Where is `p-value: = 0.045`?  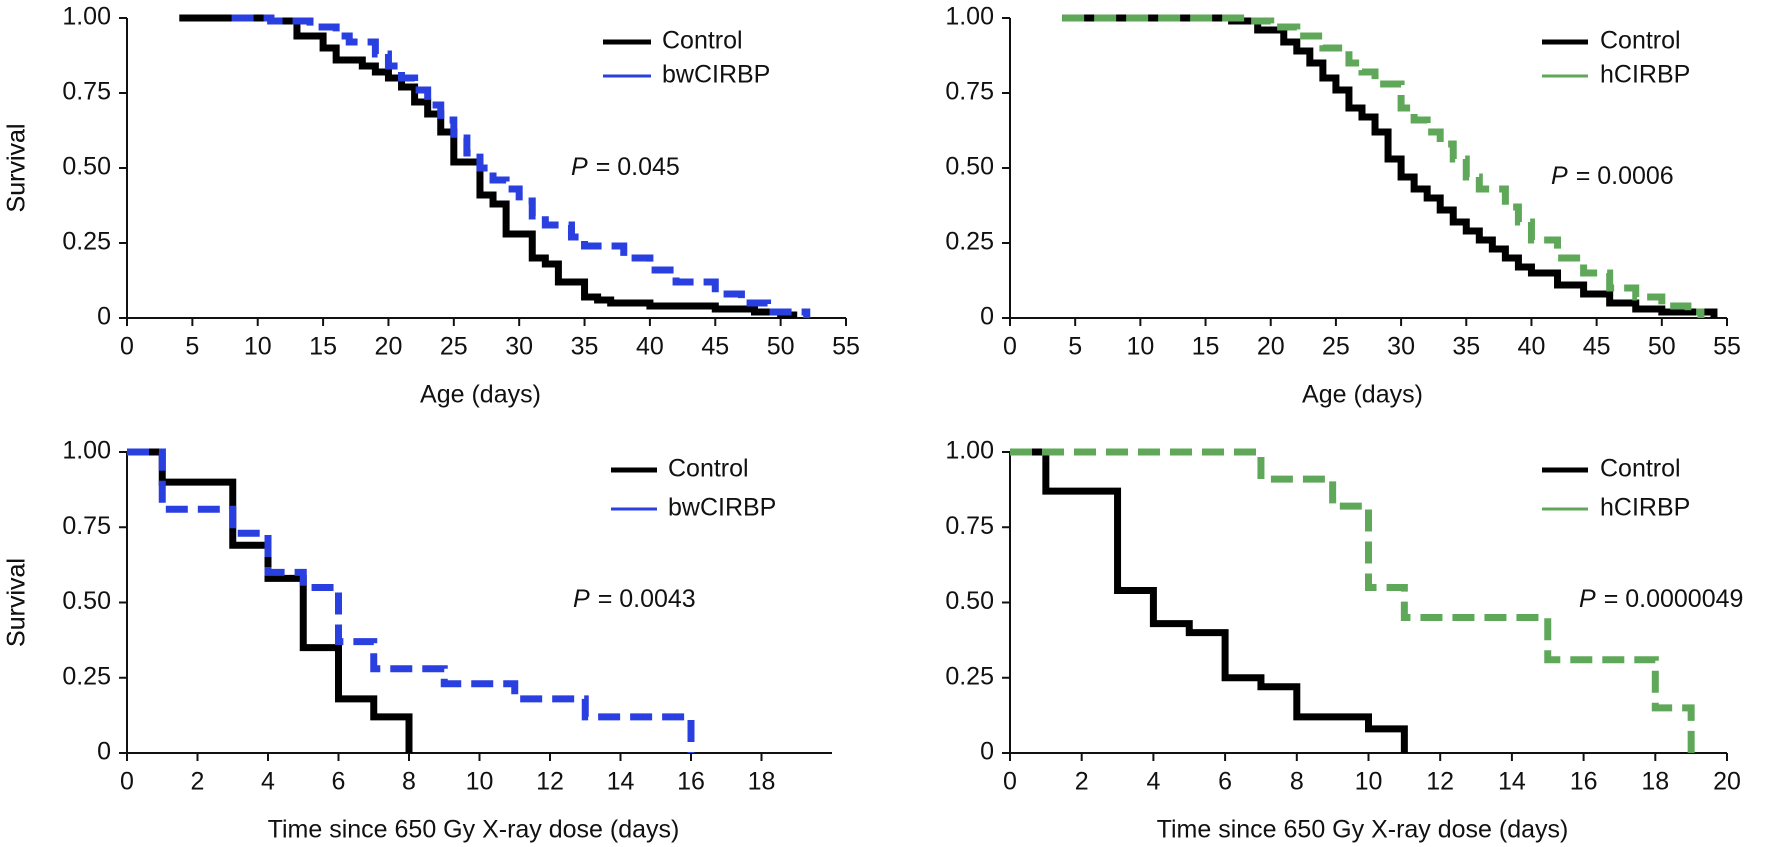
p-value: = 0.045 is located at coordinates (638, 167).